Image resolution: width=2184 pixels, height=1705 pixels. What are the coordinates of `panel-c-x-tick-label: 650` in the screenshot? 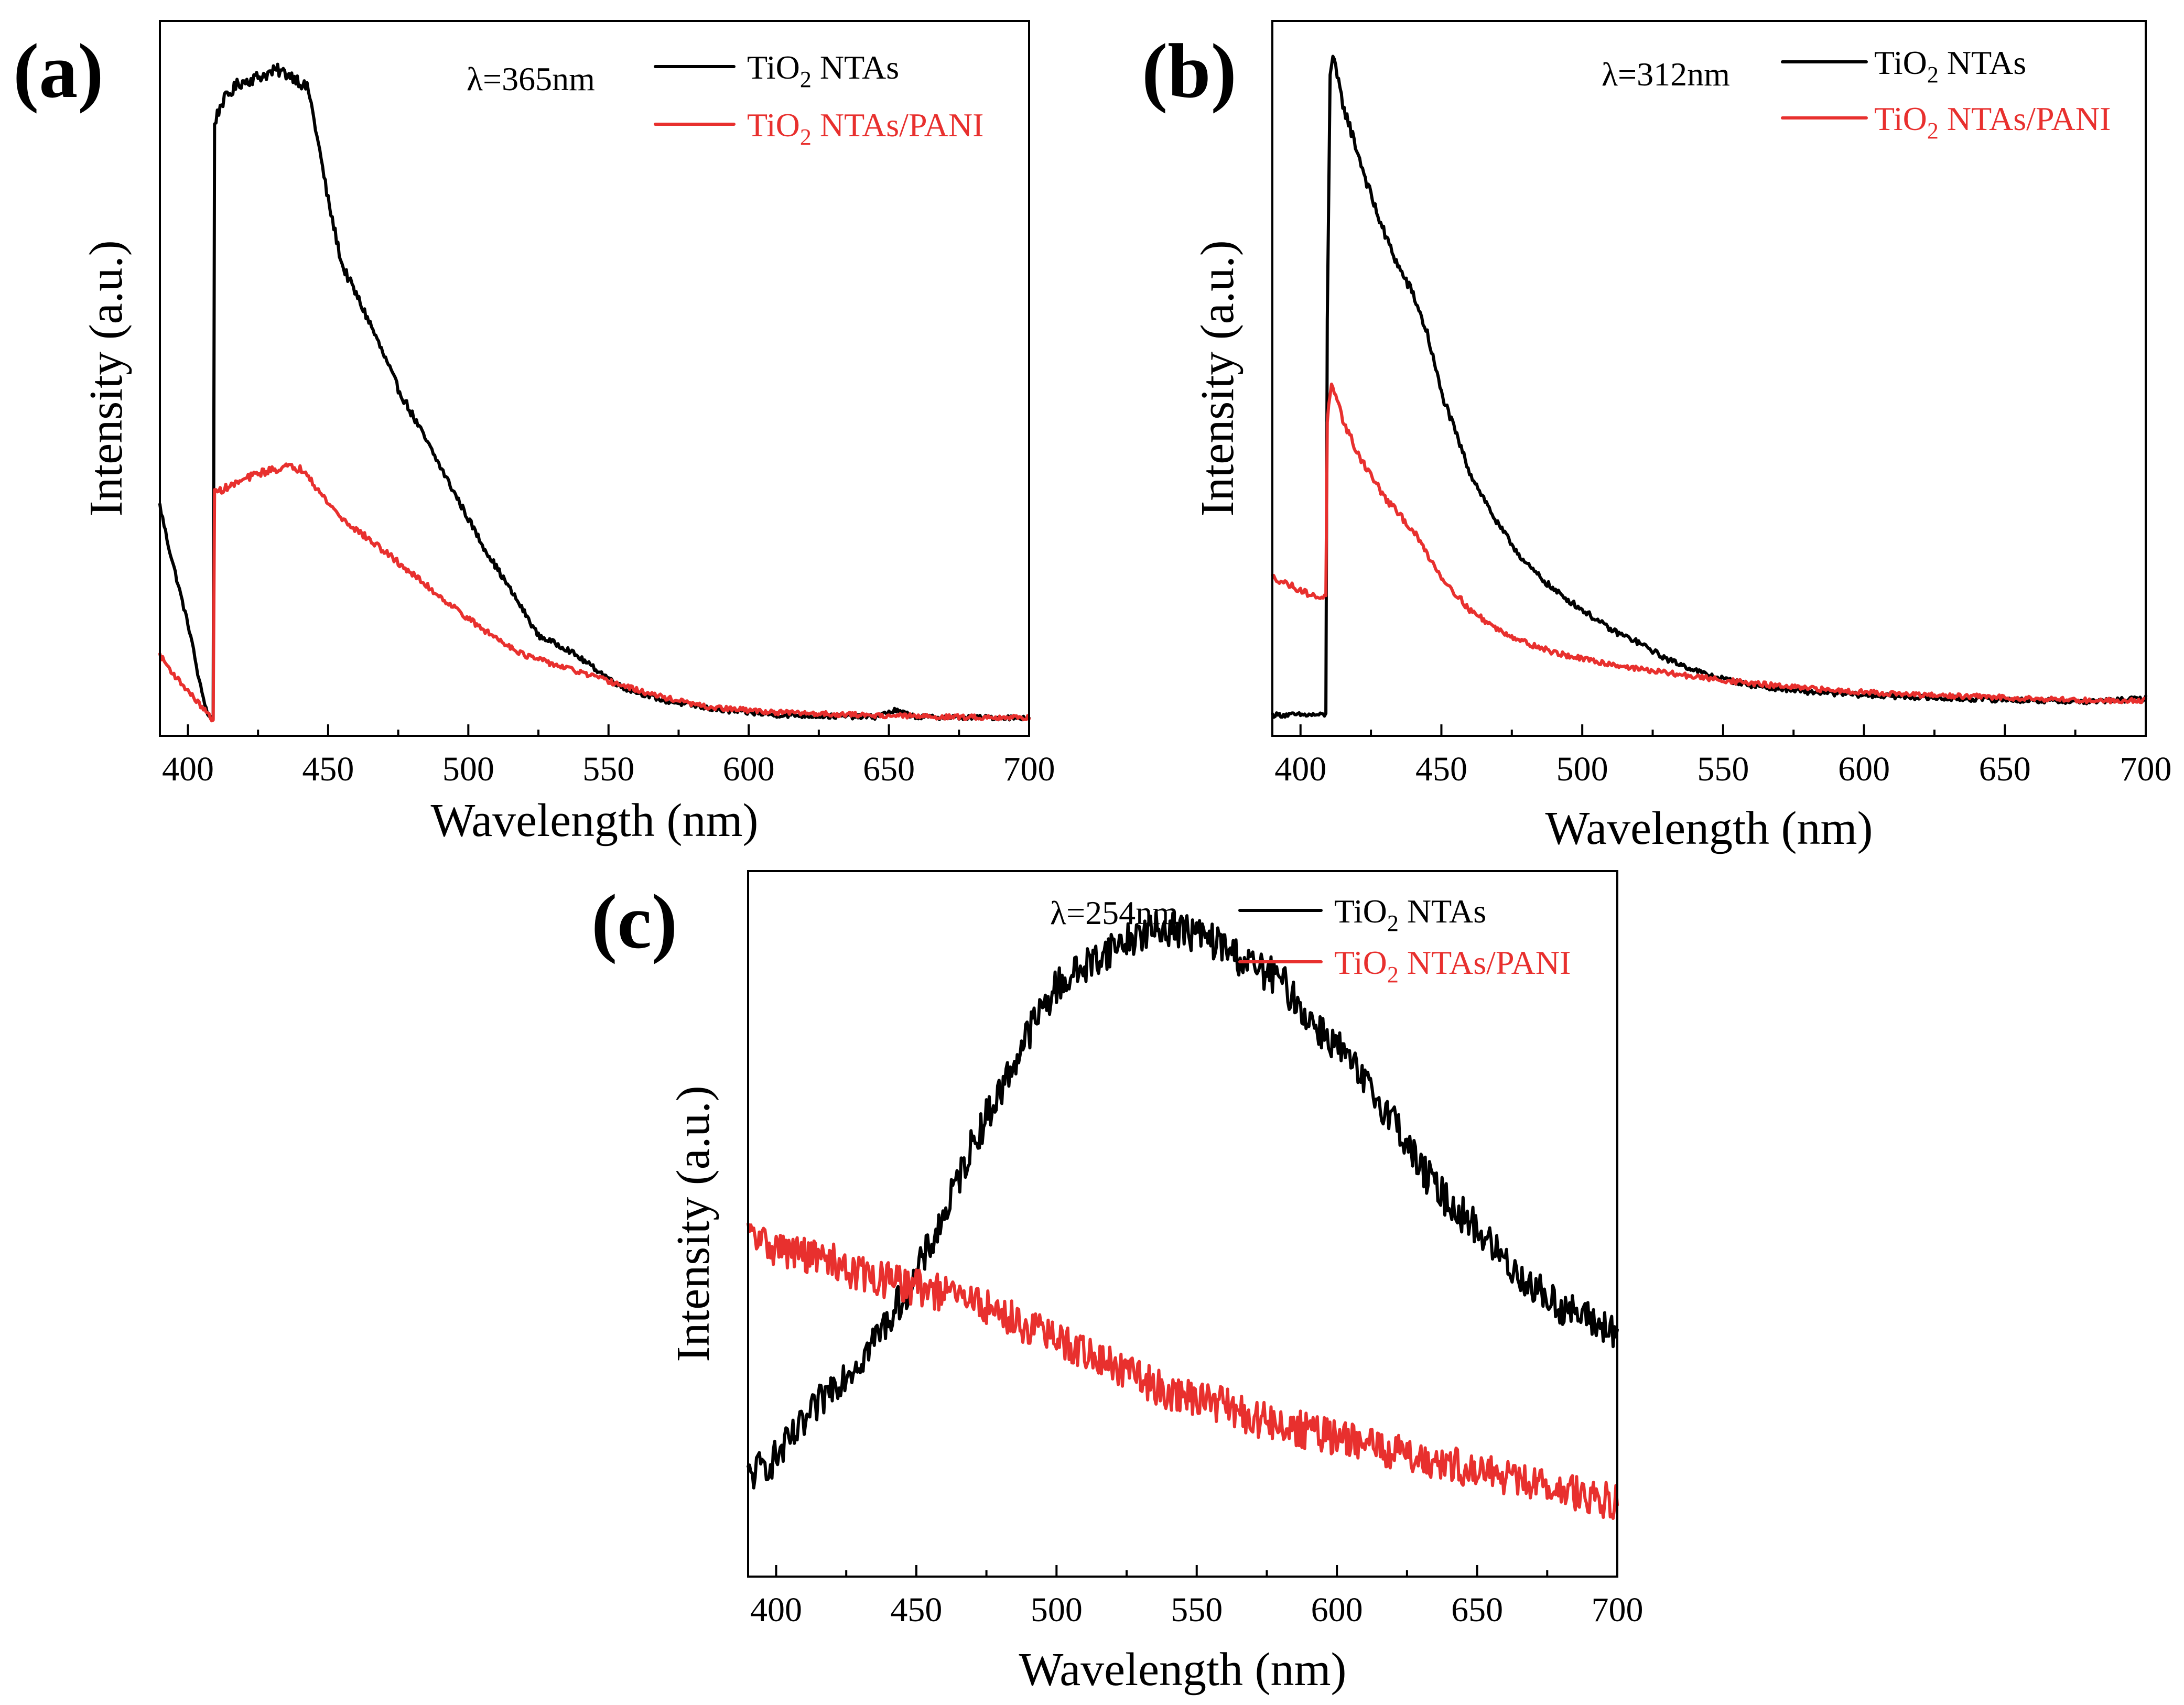 It's located at (1477, 1610).